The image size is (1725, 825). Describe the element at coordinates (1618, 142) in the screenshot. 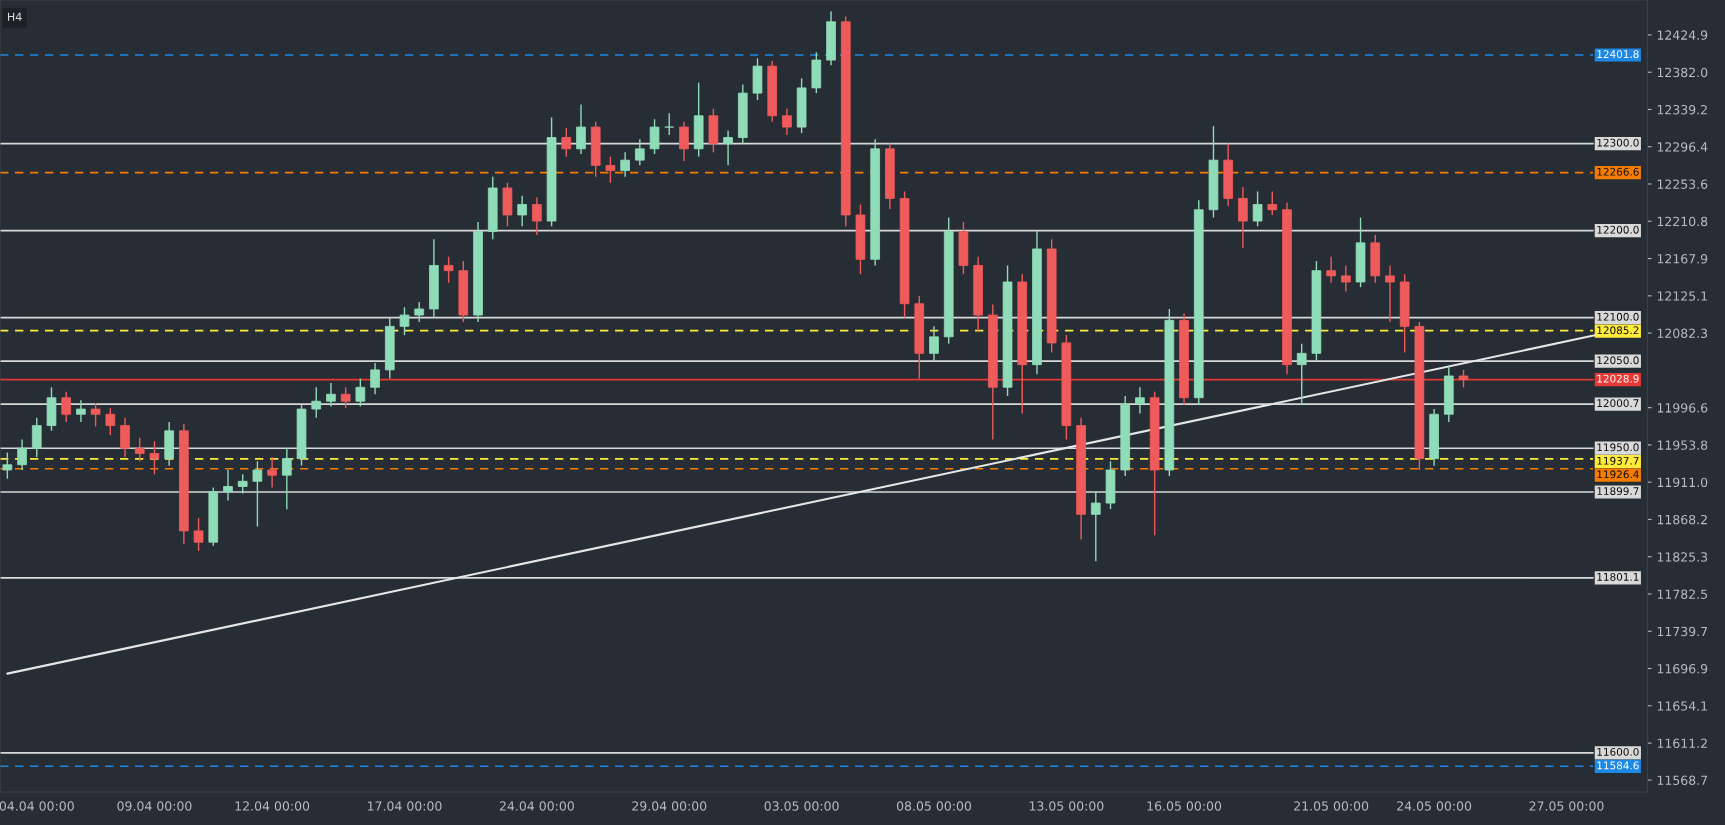

I see `ref-line-label: 12300.0` at that location.